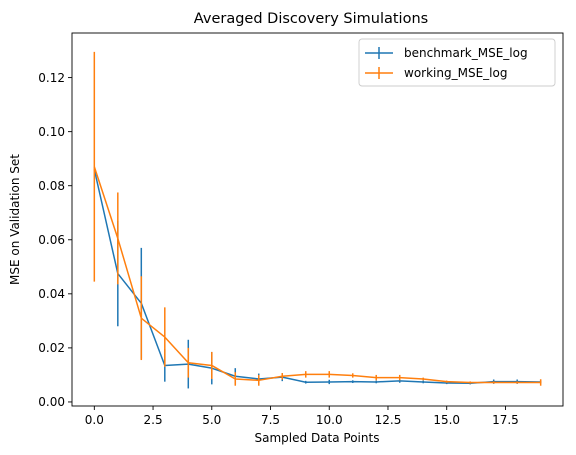 The width and height of the screenshot is (576, 455). I want to click on legend-label: working_MSE_log, so click(455, 73).